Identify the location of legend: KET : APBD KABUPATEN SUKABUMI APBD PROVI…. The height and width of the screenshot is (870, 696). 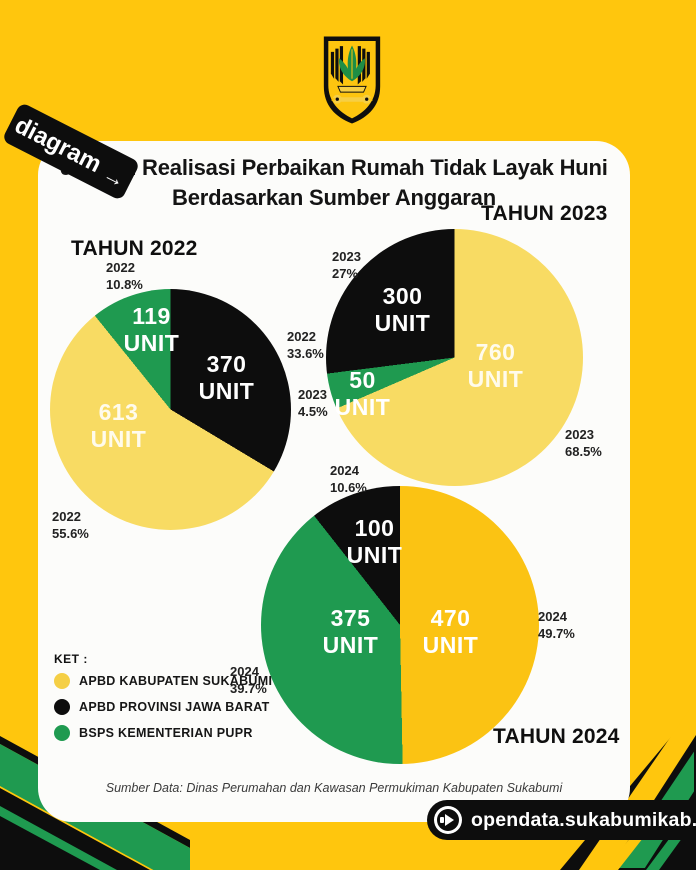
(163, 701).